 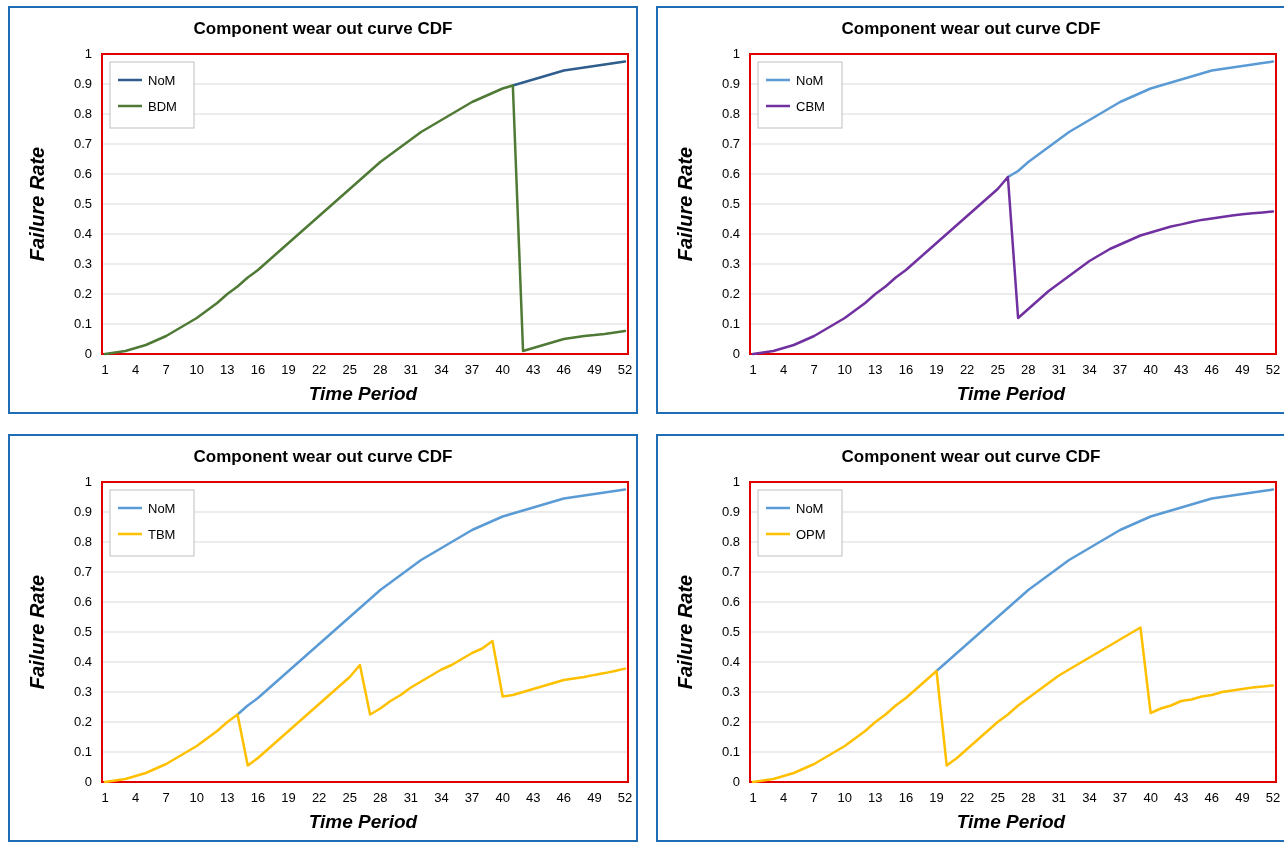 I want to click on legend-label: TBM, so click(x=162, y=534).